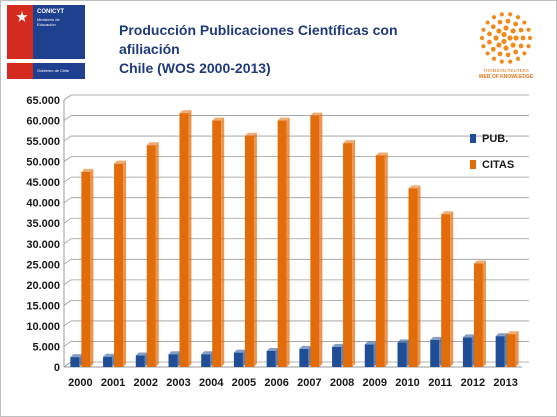 Image resolution: width=557 pixels, height=417 pixels. Describe the element at coordinates (244, 383) in the screenshot. I see `x-tick-label: 2005` at that location.